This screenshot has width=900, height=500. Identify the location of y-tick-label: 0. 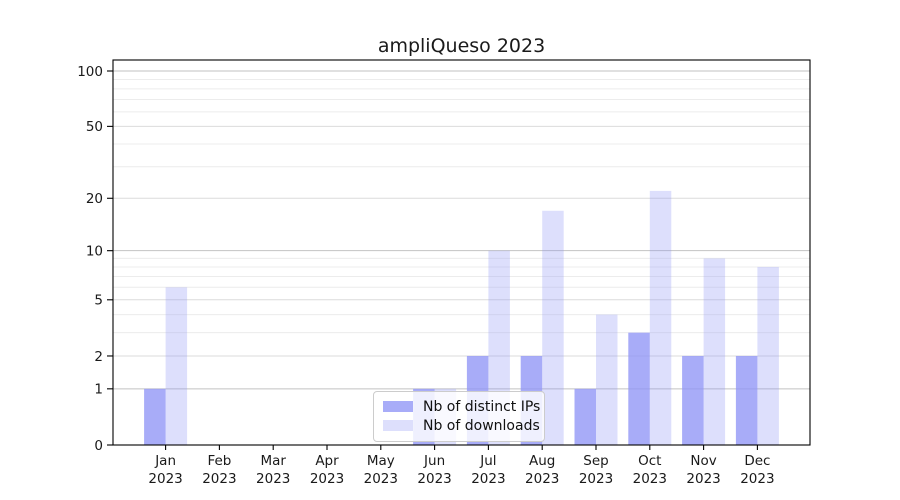
(98, 446).